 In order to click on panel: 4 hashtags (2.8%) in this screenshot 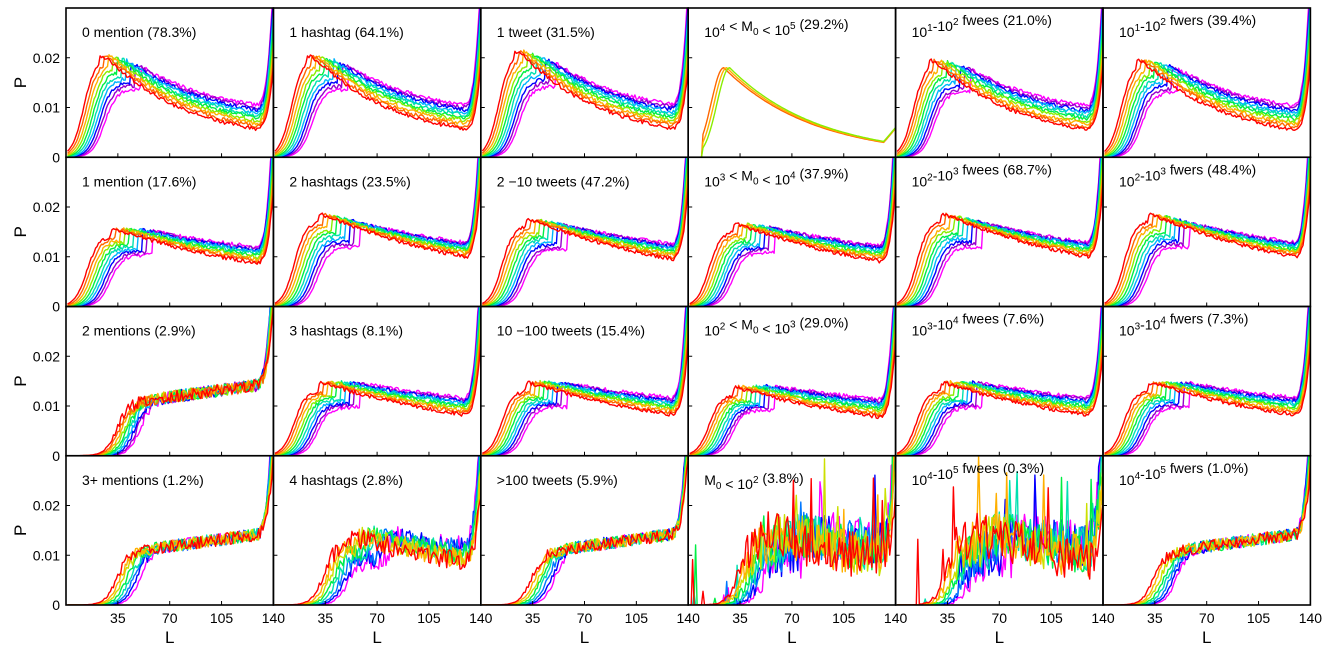, I will do `click(377, 530)`.